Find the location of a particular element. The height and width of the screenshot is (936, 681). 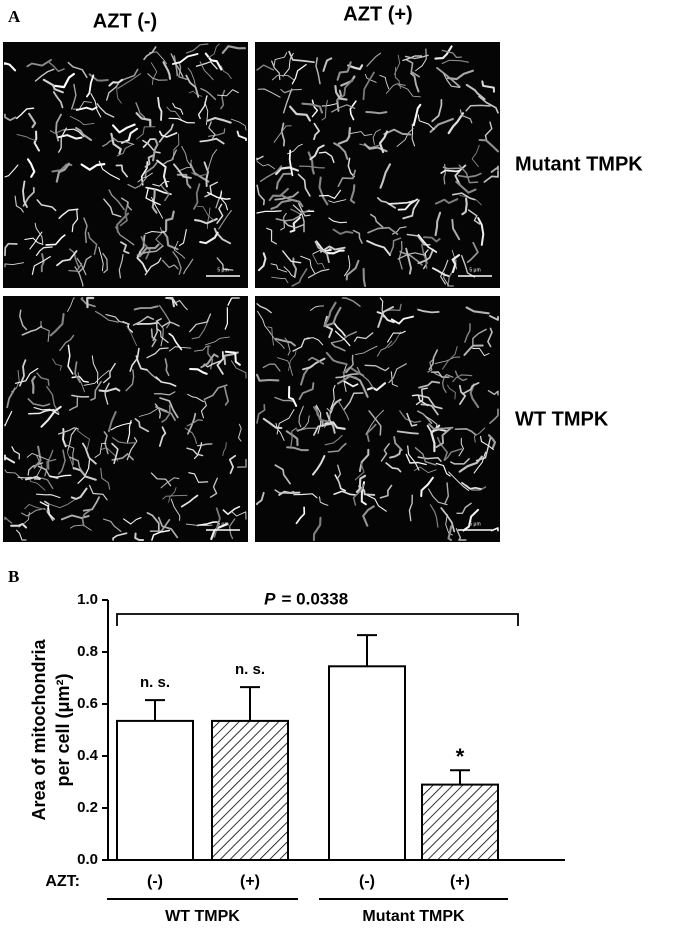

panel-label: B is located at coordinates (13, 576).